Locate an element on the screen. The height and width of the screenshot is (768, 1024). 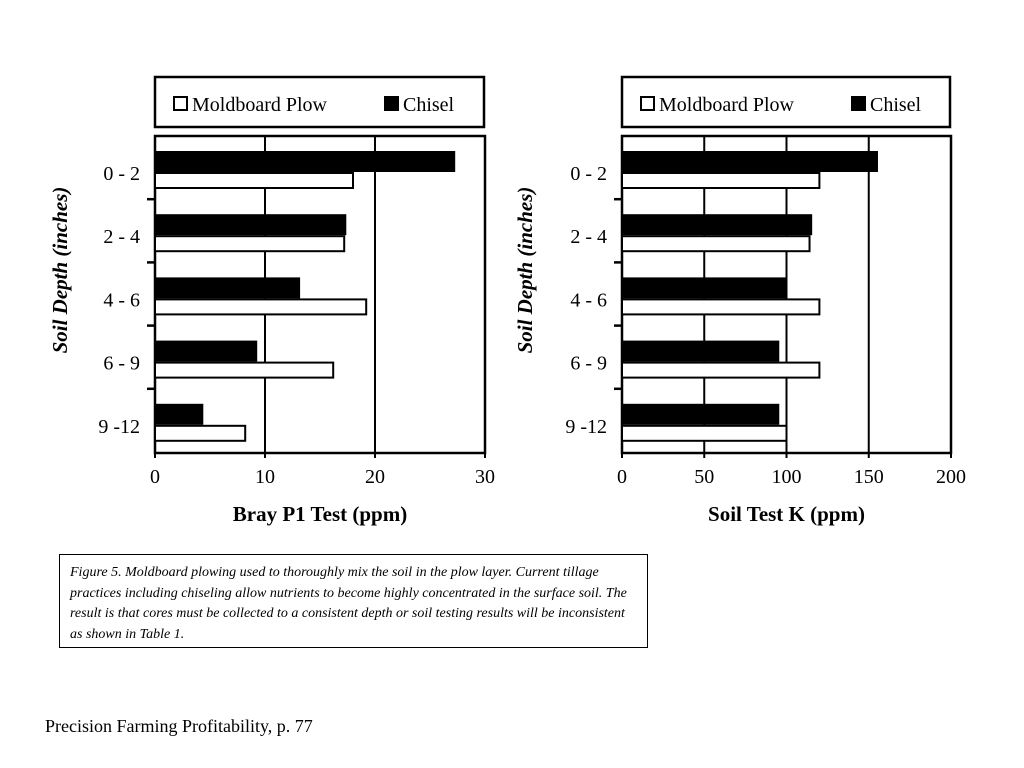
x-tick-label: 150 is located at coordinates (869, 477).